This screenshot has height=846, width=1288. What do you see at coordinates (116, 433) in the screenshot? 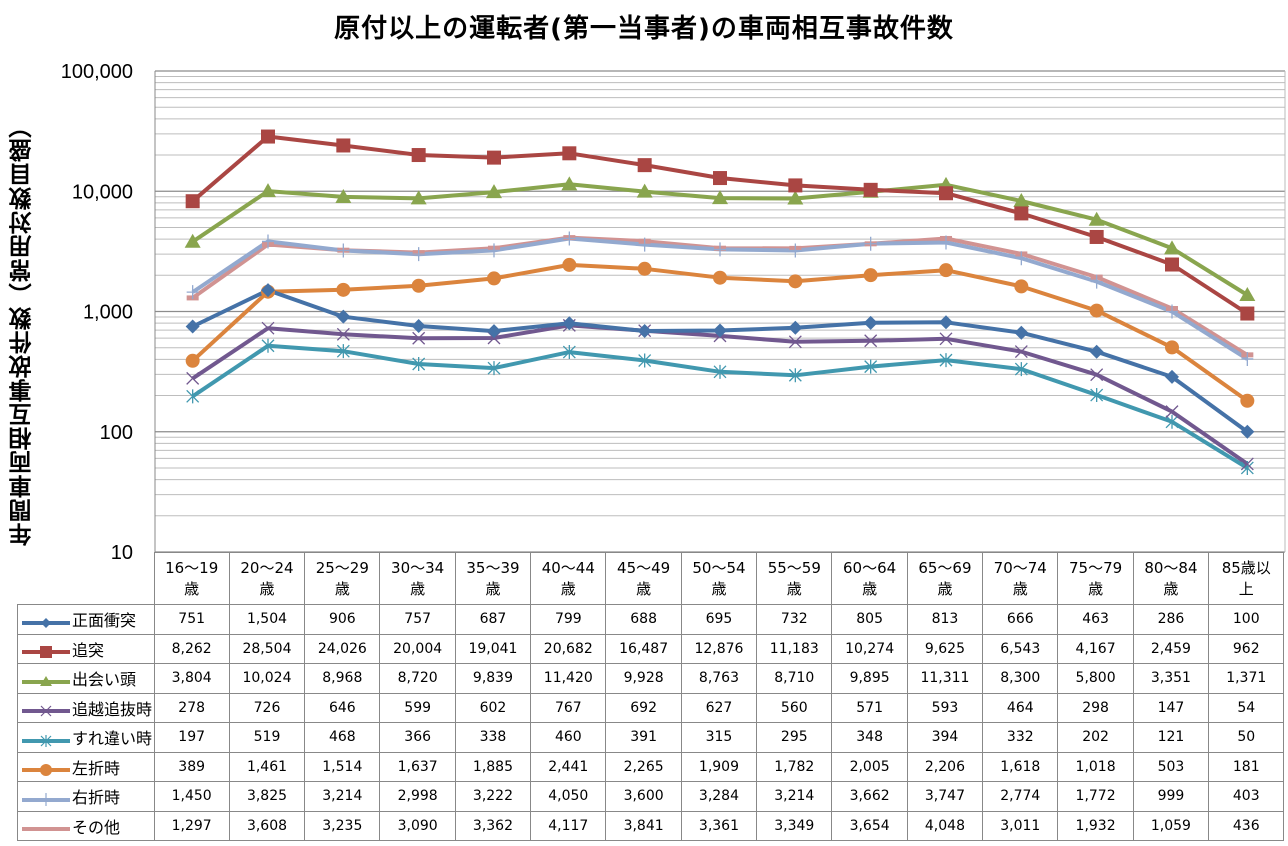
I see `y-tick-label: 100` at bounding box center [116, 433].